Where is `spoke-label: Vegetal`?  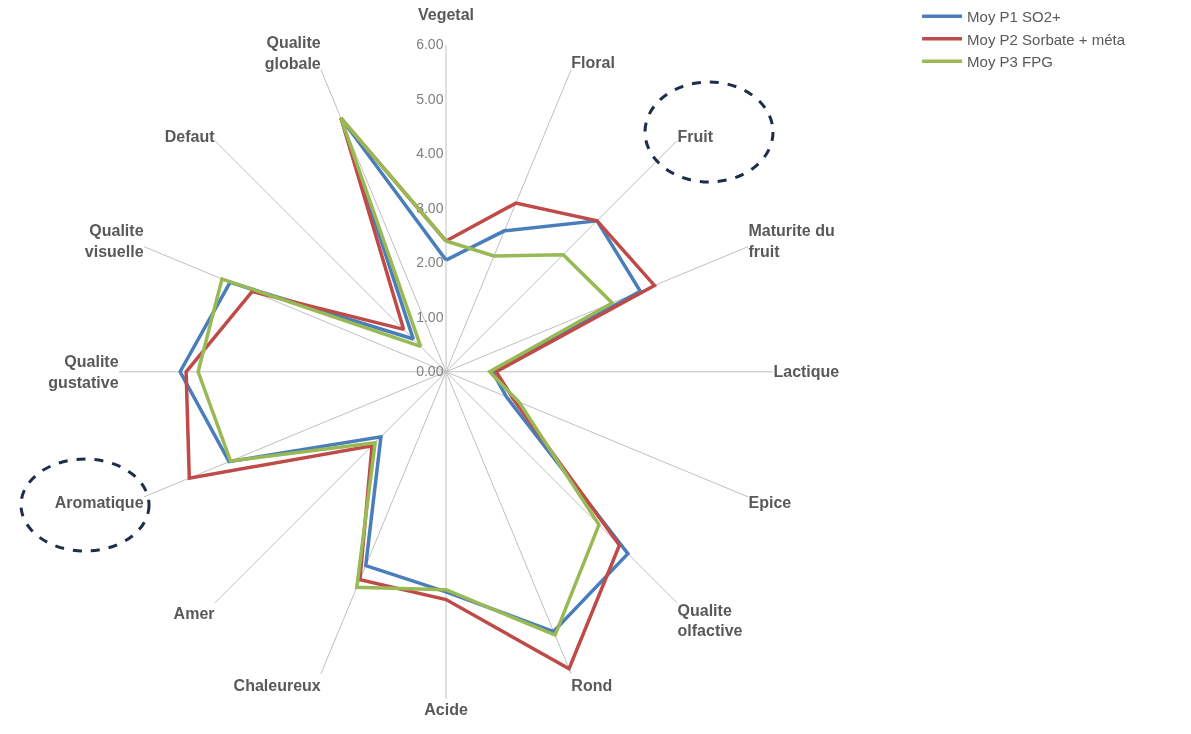 spoke-label: Vegetal is located at coordinates (446, 15).